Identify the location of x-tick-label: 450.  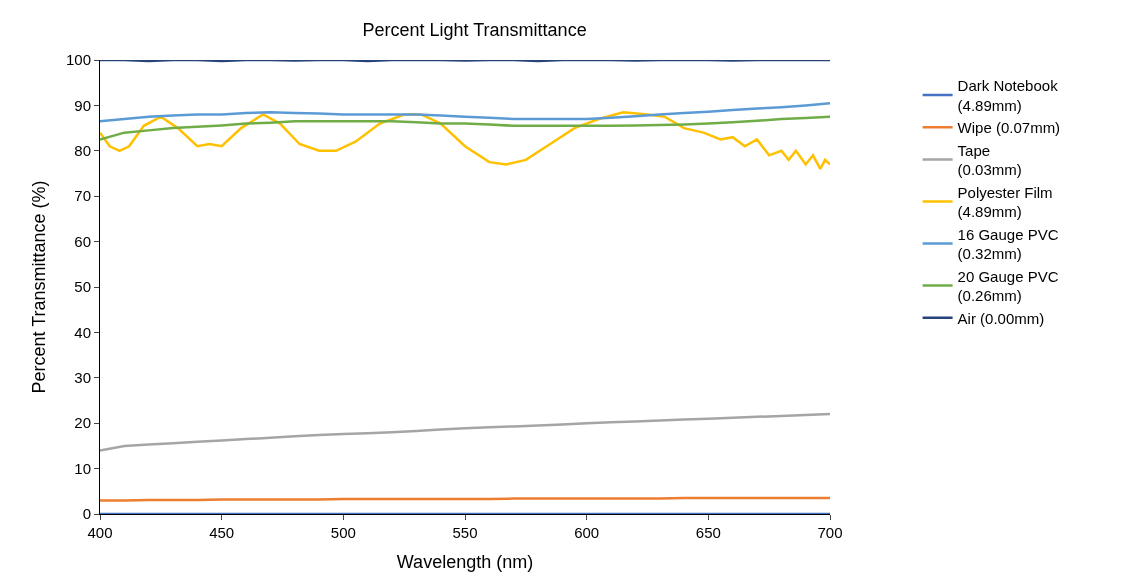
(222, 532).